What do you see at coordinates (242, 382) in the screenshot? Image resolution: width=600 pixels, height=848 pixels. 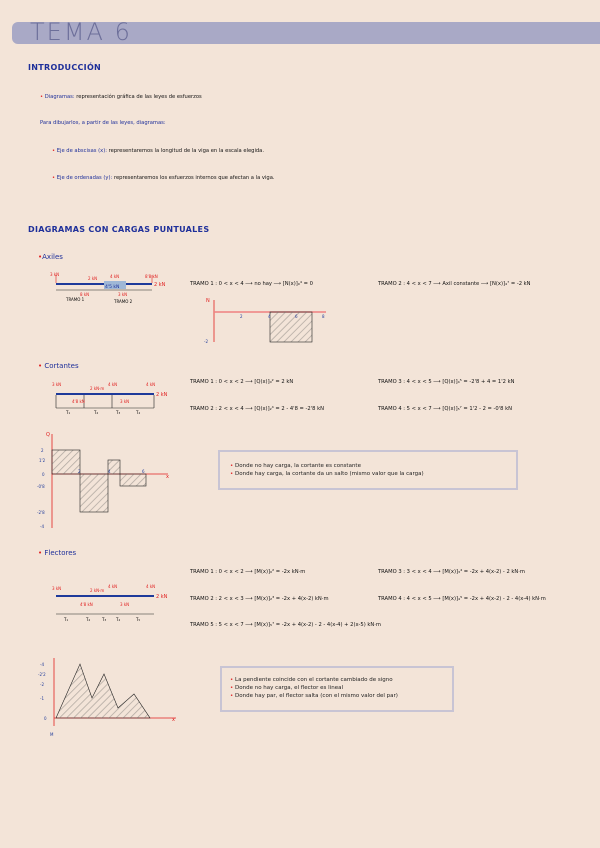 I see `cortantes-tramo-1: TRAMO 1 : 0 < x < 2 ⟶ [Q(x)]₀² = 2 kN` at bounding box center [242, 382].